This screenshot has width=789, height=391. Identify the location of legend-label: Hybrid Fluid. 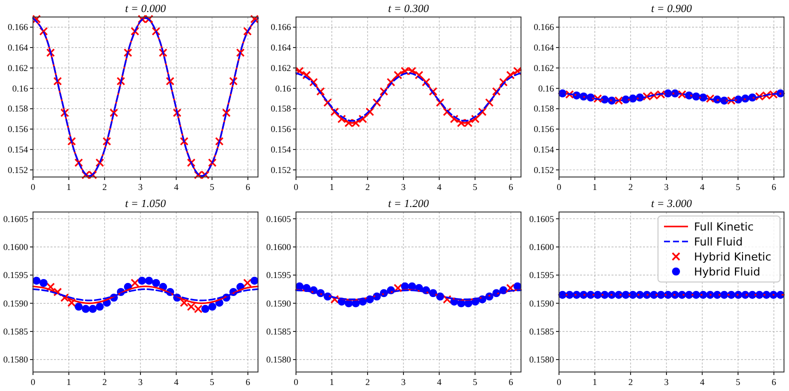
(727, 272).